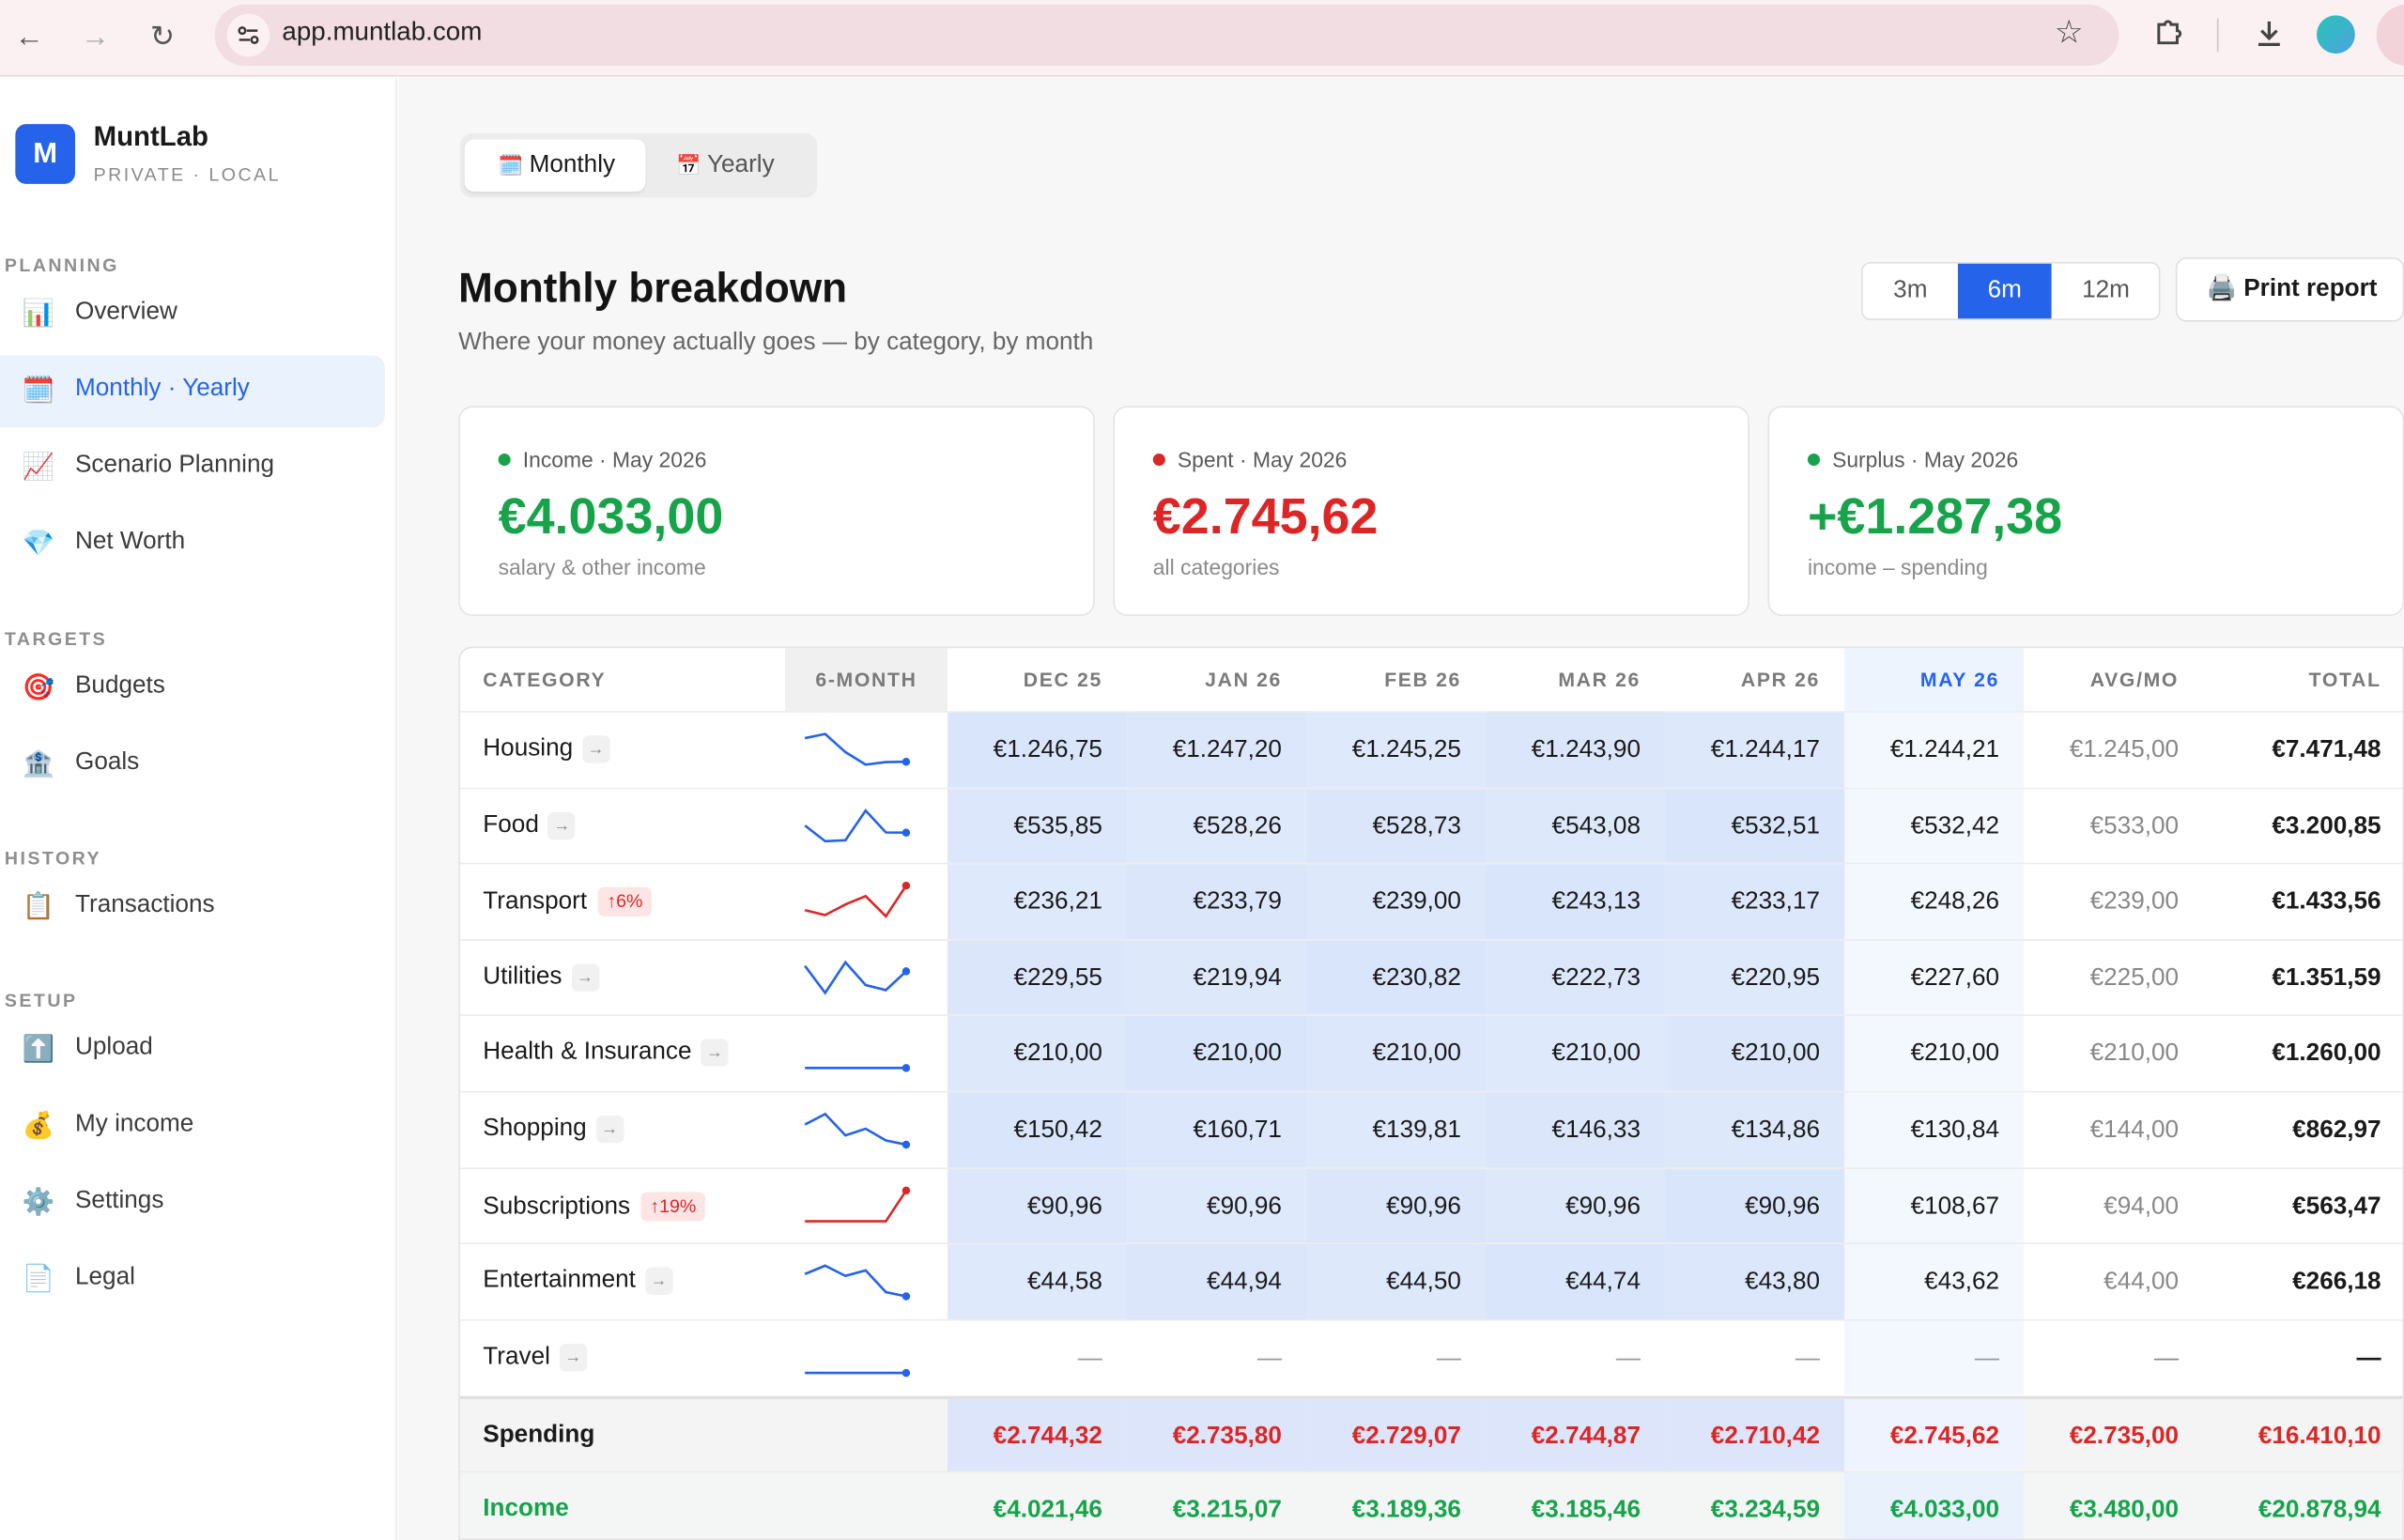 This screenshot has width=2404, height=1540. What do you see at coordinates (2069, 33) in the screenshot?
I see `bookmark-star-icon: ☆` at bounding box center [2069, 33].